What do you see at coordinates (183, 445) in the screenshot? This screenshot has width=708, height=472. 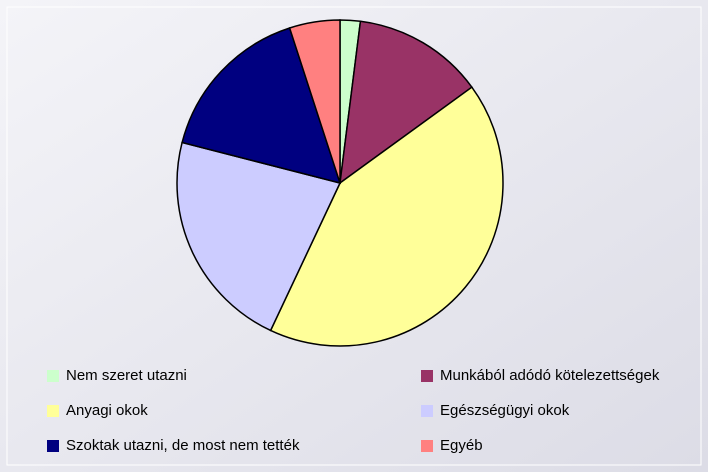 I see `legend-label: Szoktak utazni, de most nem tették` at bounding box center [183, 445].